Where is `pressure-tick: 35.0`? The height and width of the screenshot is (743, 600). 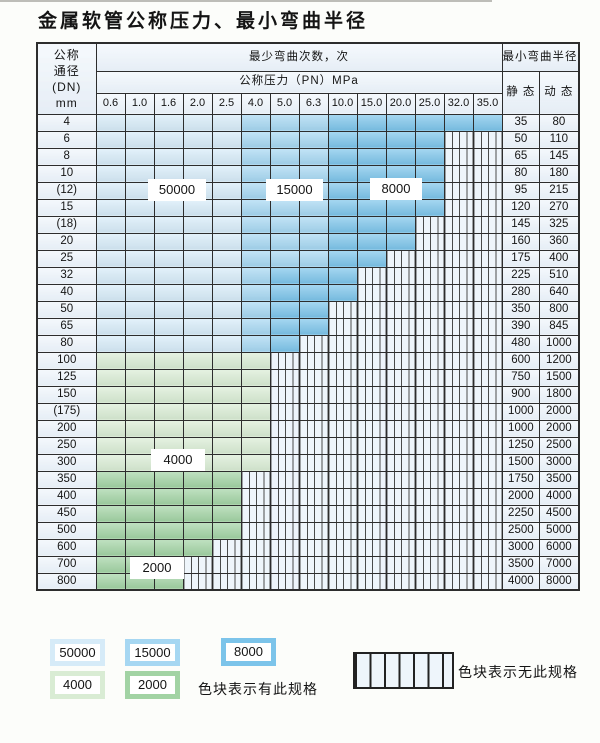 pressure-tick: 35.0 is located at coordinates (487, 103).